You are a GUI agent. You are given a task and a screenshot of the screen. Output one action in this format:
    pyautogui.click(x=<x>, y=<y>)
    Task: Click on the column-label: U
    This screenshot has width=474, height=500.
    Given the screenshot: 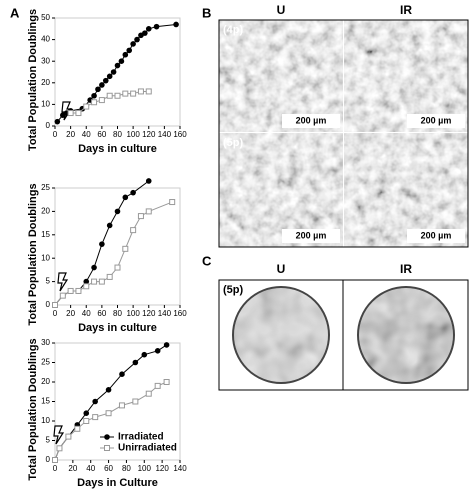 What is the action you would take?
    pyautogui.click(x=281, y=269)
    